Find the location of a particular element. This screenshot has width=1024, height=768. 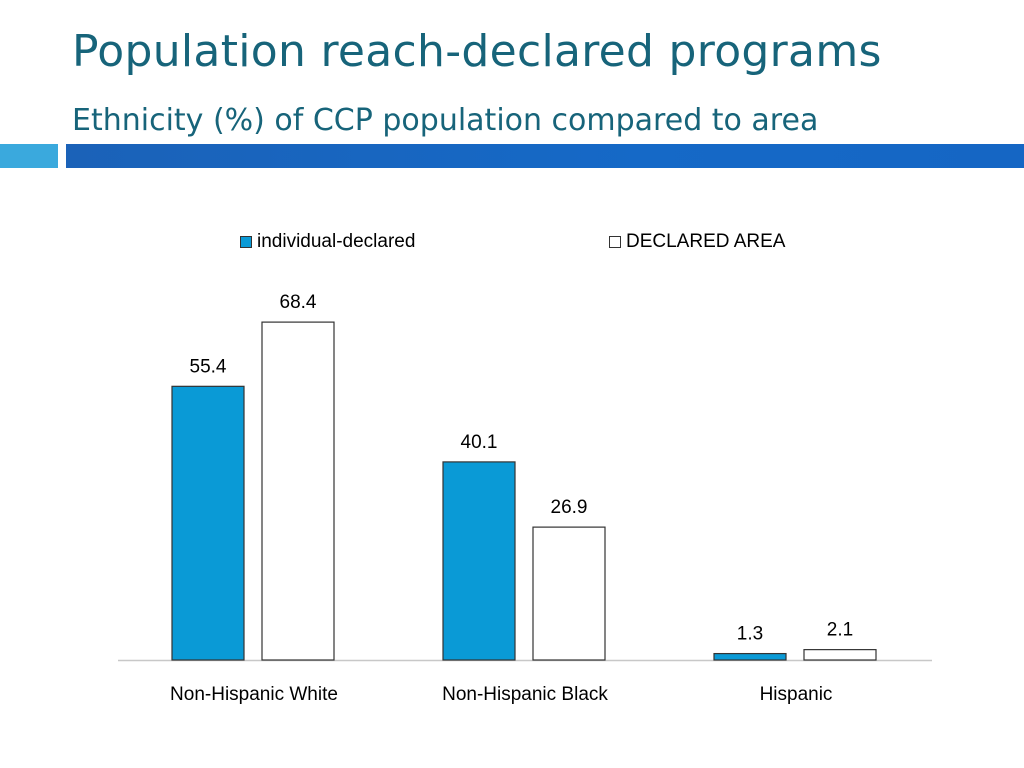

x-tick-label-non-hispanic-black: Non-Hispanic Black is located at coordinates (525, 694).